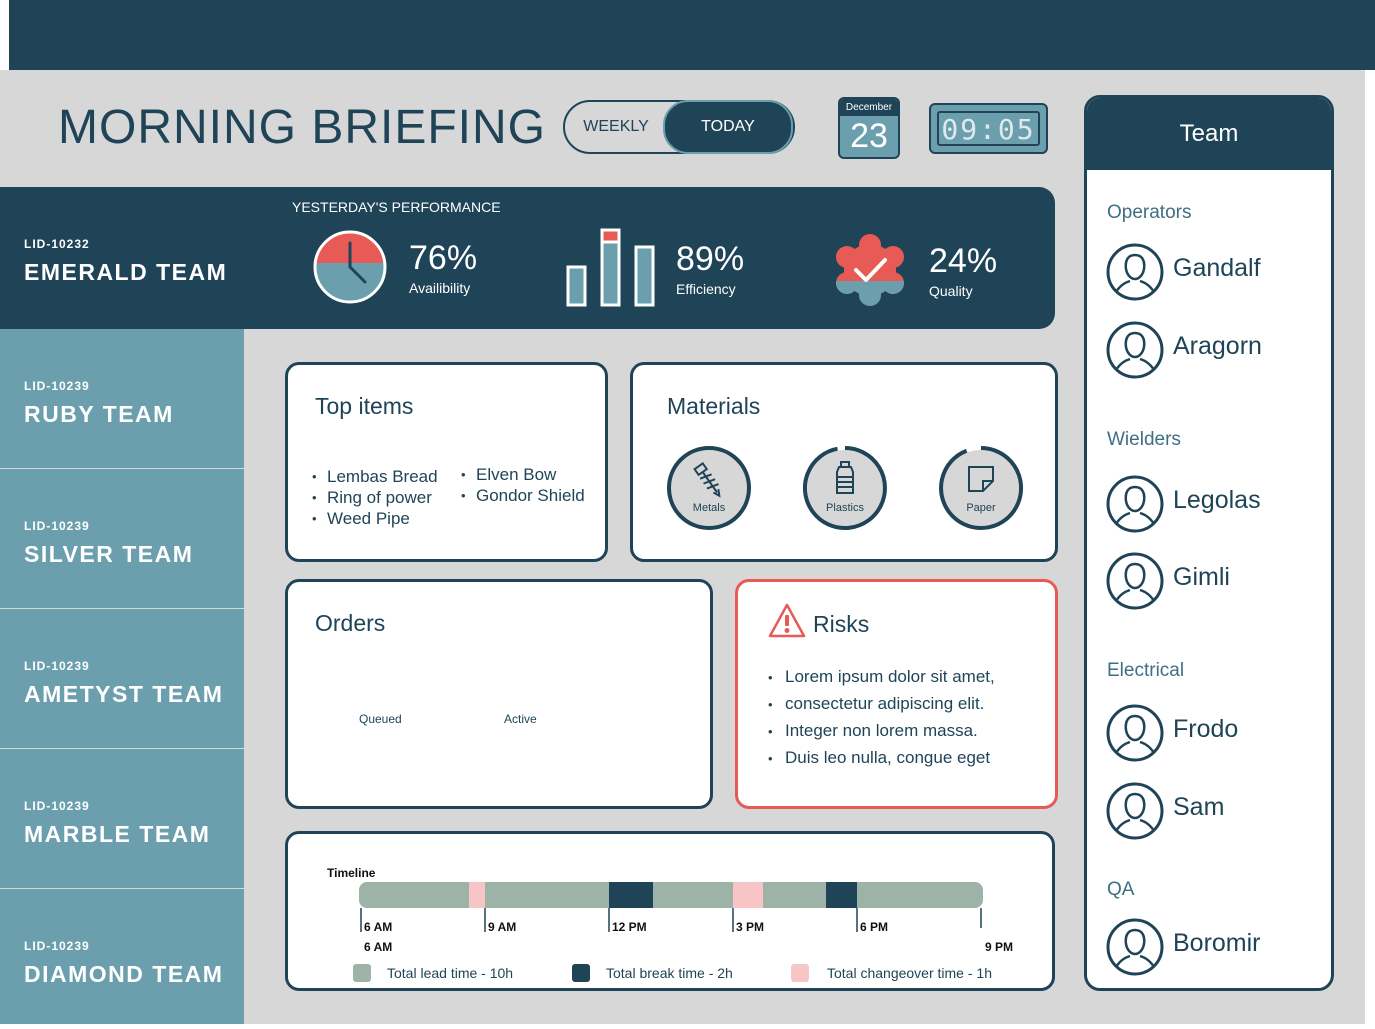  I want to click on timeline-start-label: 6 AM, so click(378, 947).